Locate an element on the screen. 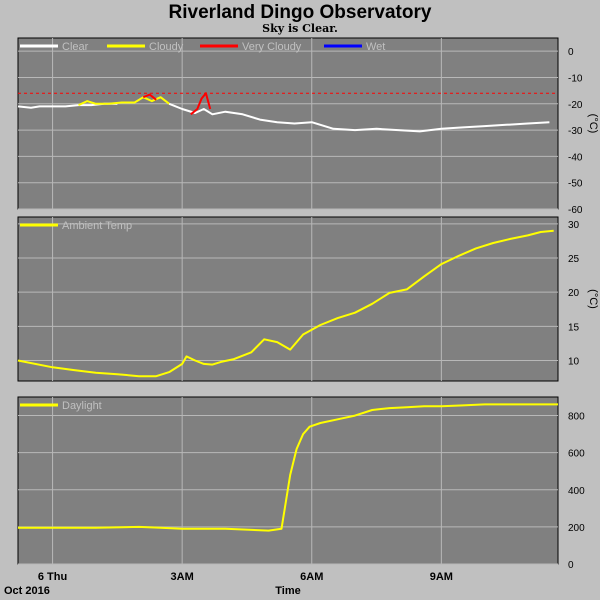  y-tick-label: -50 is located at coordinates (575, 184).